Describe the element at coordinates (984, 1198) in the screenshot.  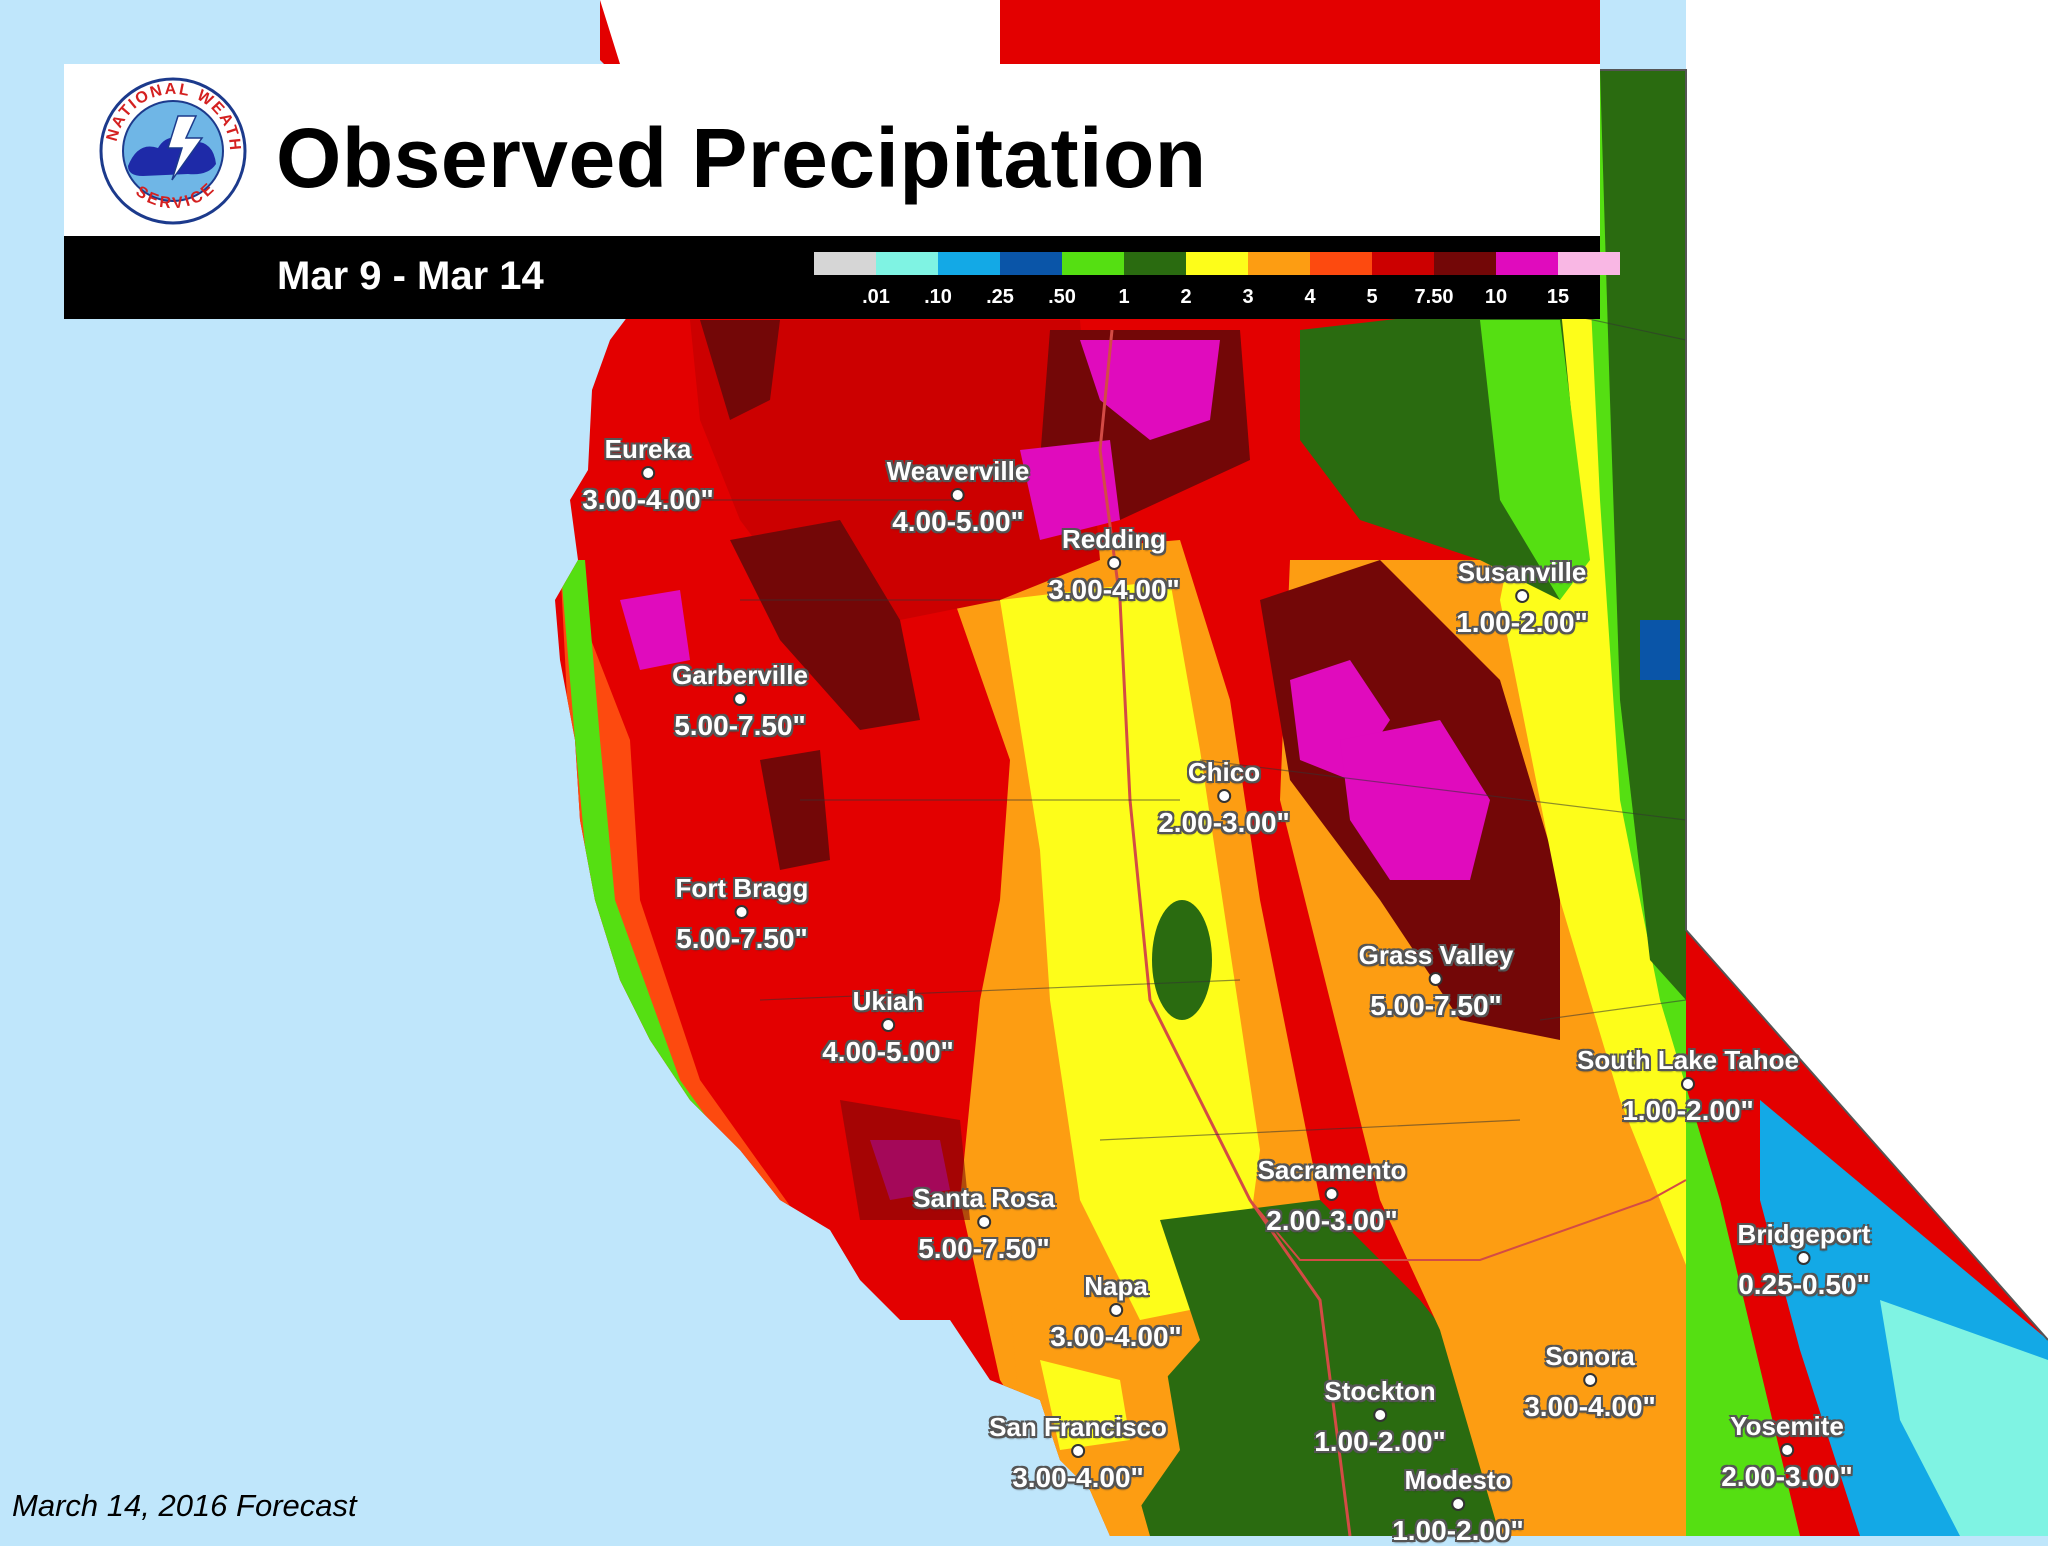
I see `city-name: Santa Rosa` at that location.